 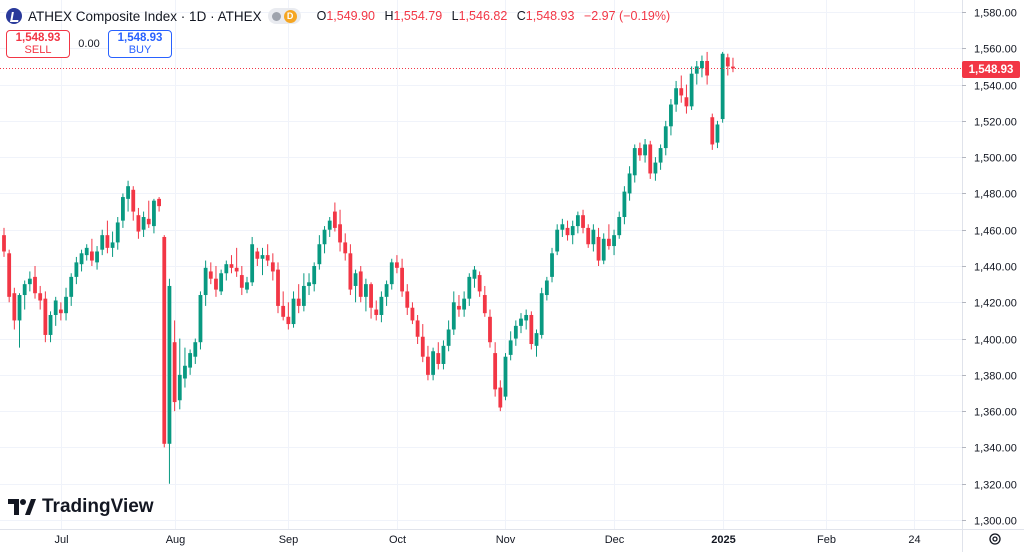 I want to click on indicator-toggle: D, so click(x=284, y=16).